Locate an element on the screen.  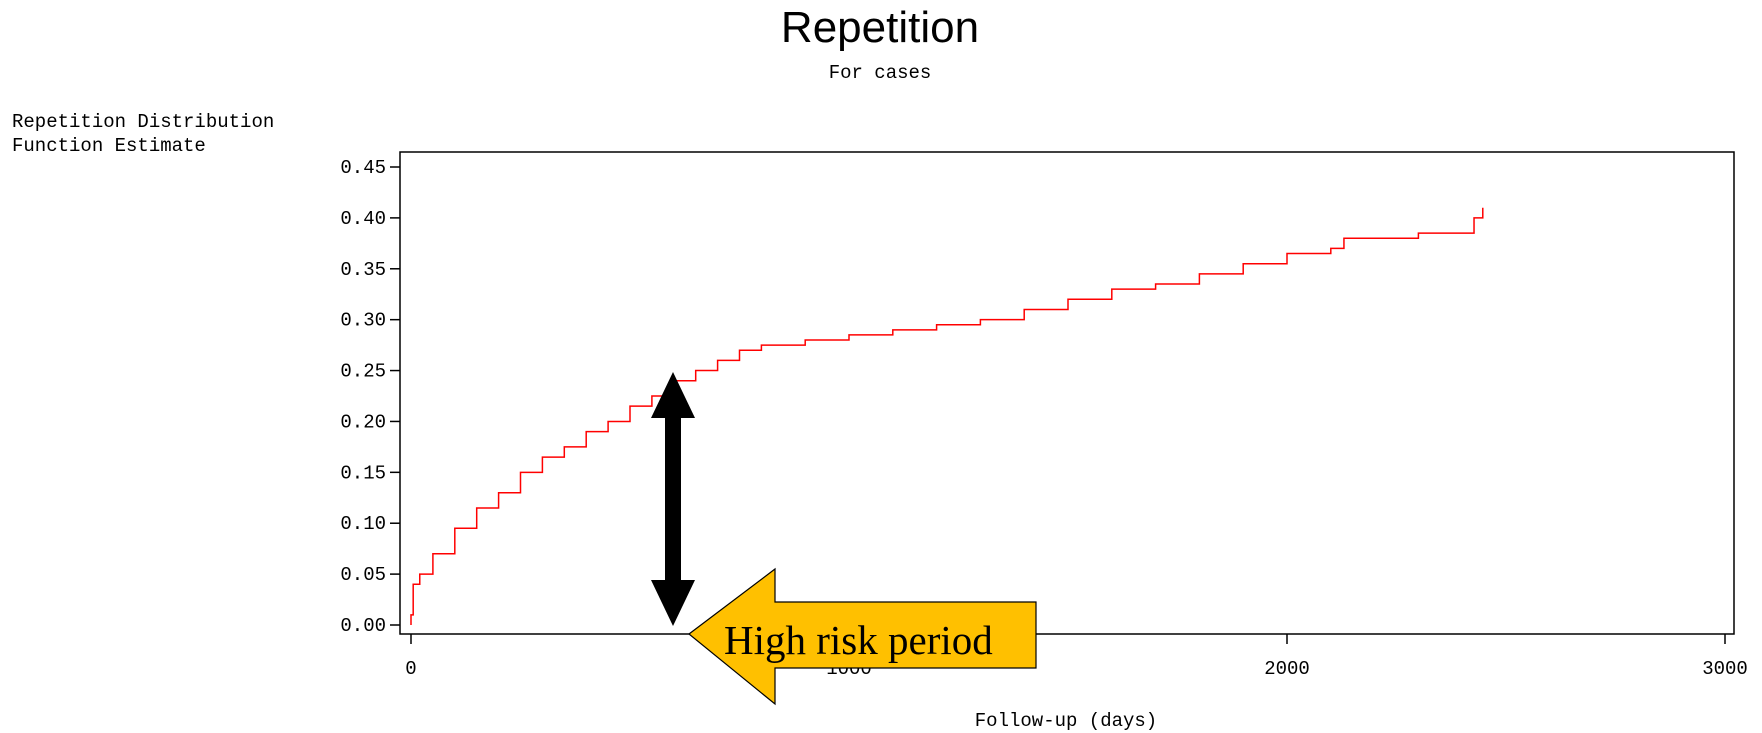
y-tick-label: 0.40 is located at coordinates (363, 219).